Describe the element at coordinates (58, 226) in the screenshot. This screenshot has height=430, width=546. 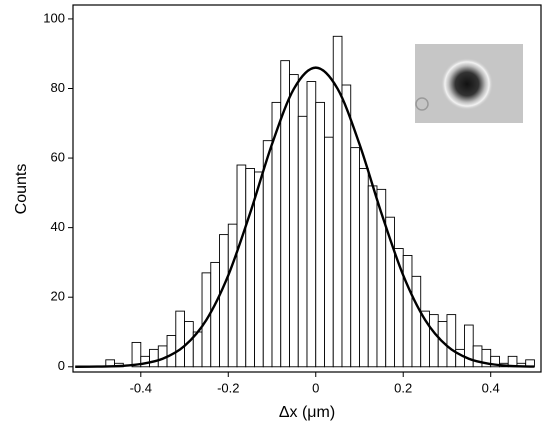
I see `y-tick-label: 40` at that location.